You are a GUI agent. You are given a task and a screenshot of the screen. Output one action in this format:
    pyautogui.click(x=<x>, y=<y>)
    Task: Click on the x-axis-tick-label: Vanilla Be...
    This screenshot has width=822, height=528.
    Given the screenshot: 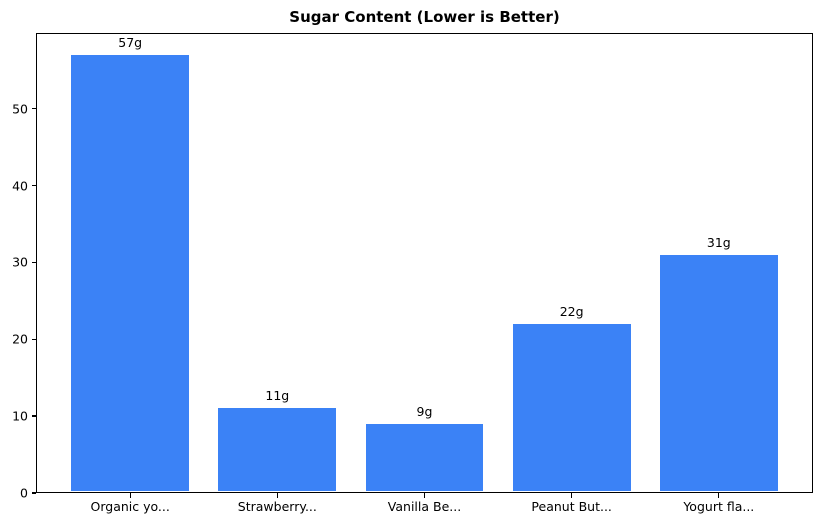 What is the action you would take?
    pyautogui.click(x=424, y=506)
    